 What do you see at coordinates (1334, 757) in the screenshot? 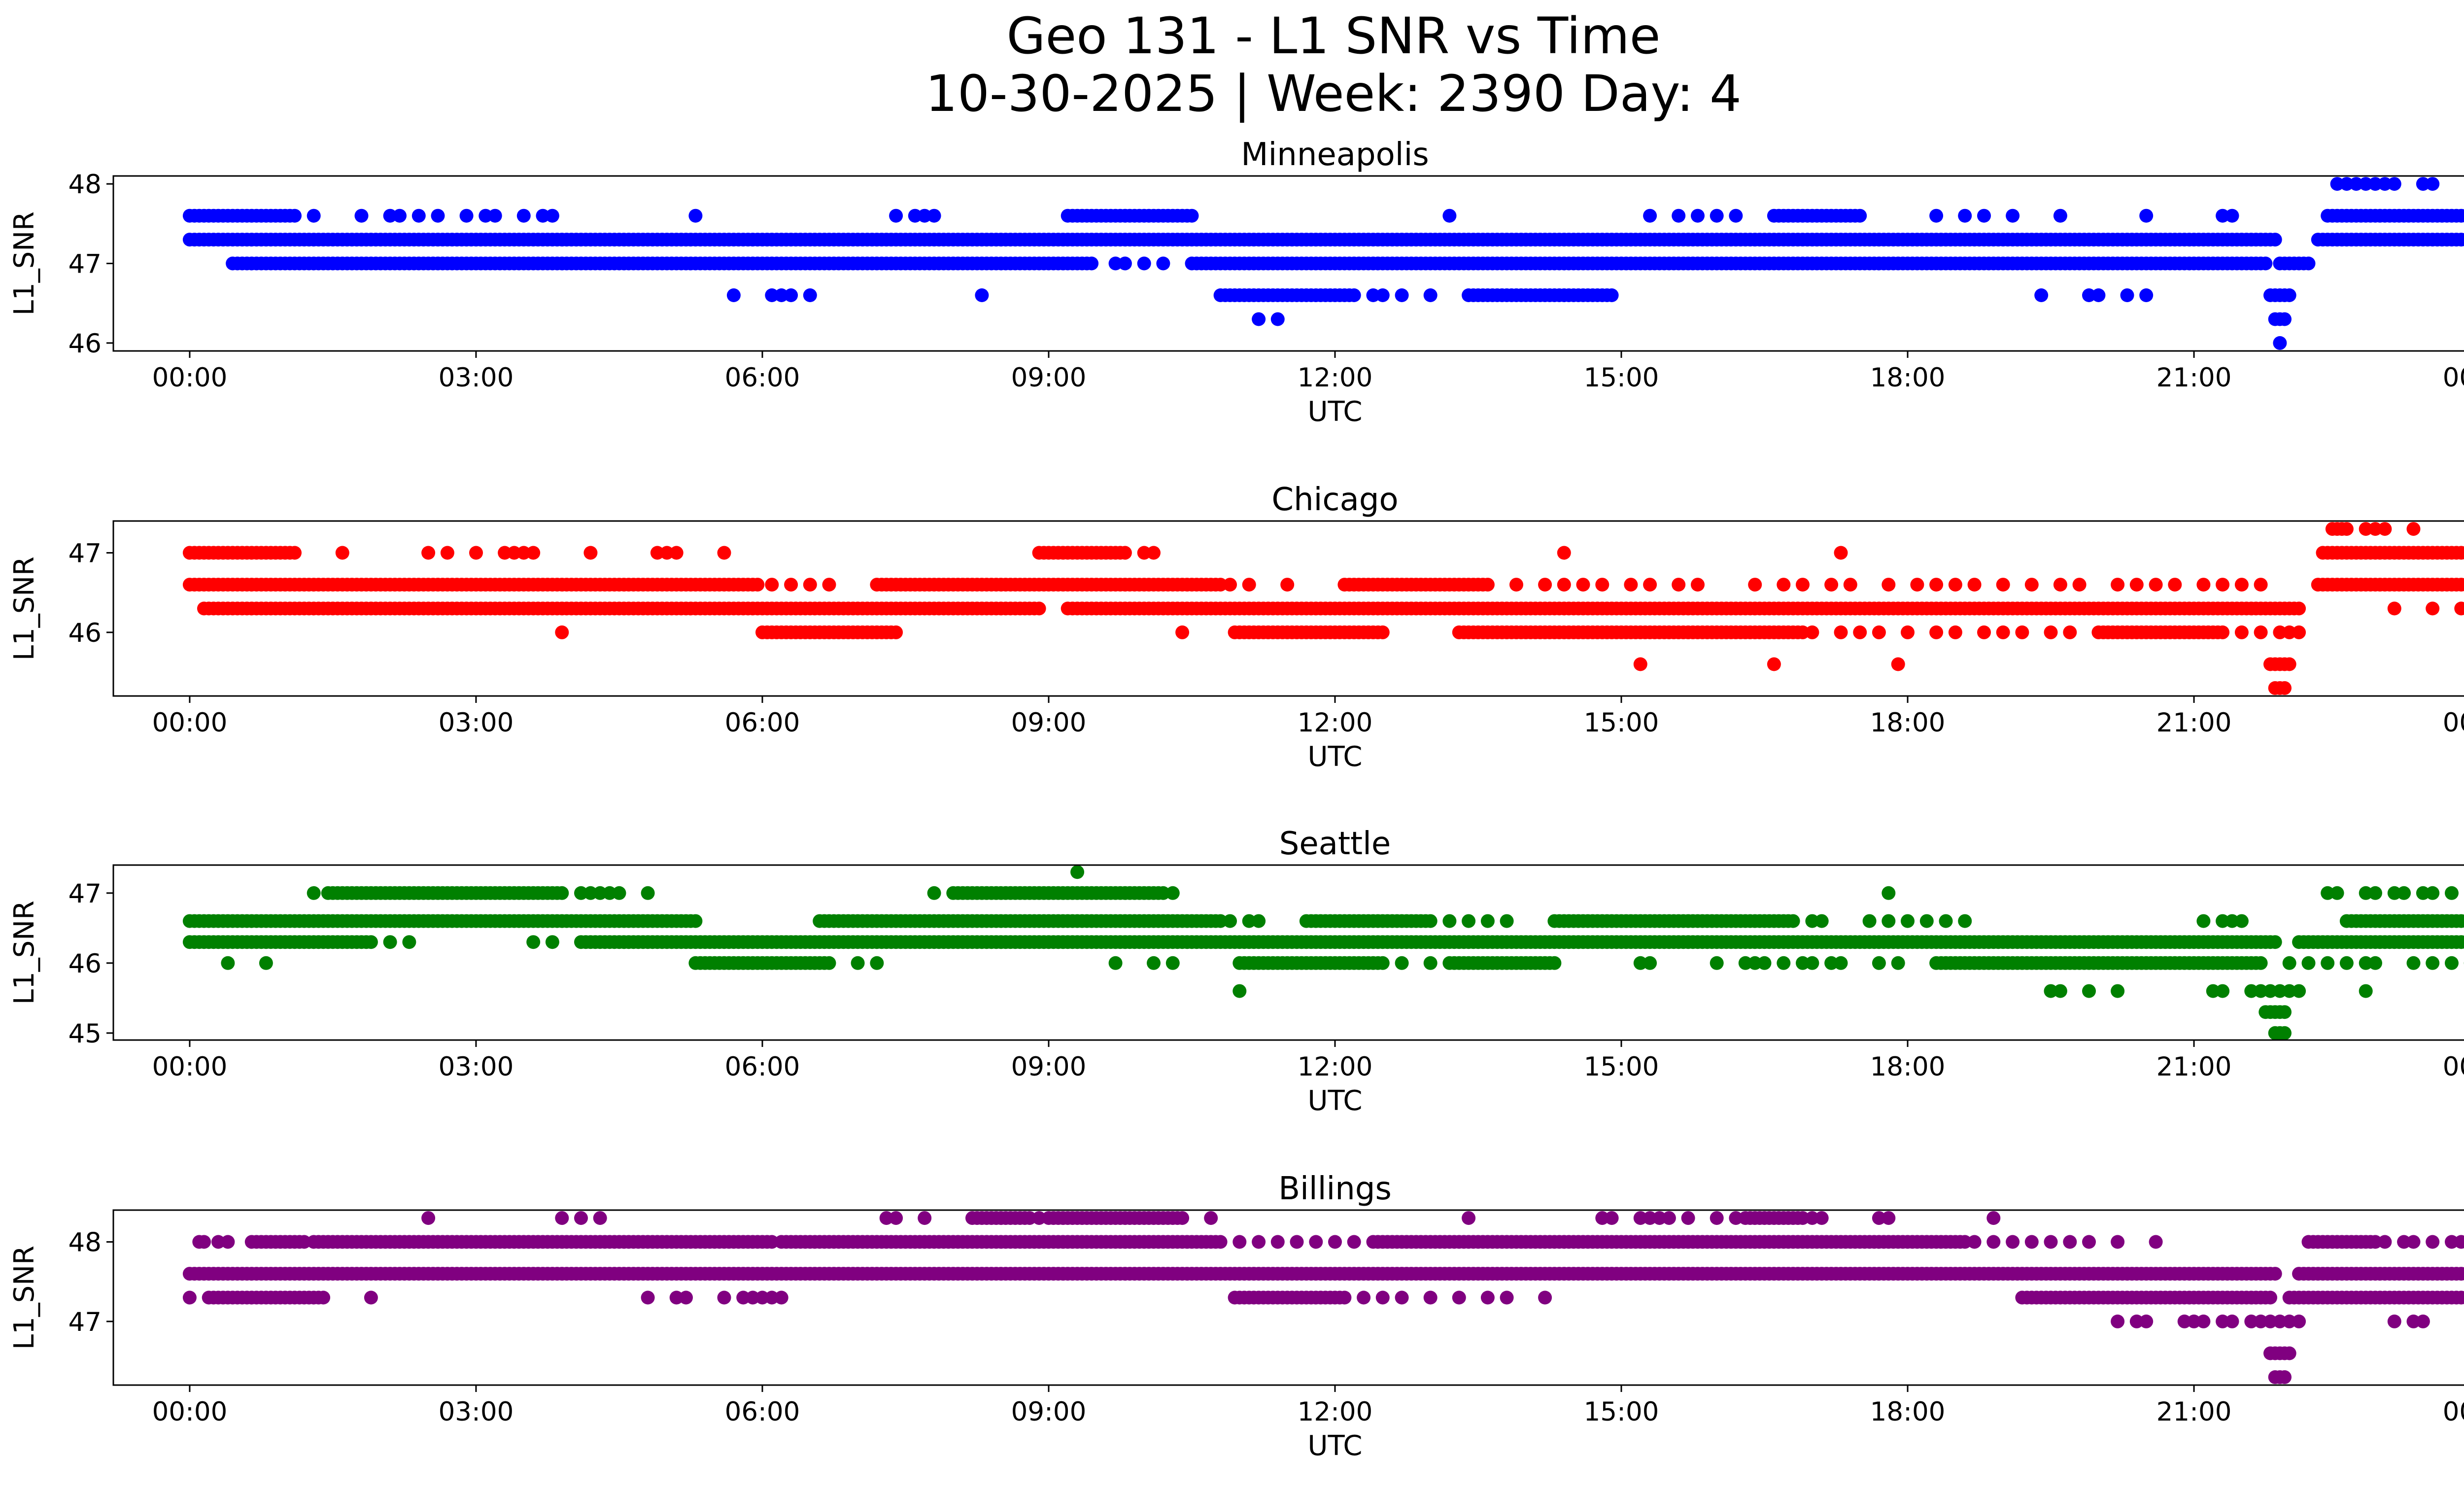
I see `chicago-xlabel: UTC` at bounding box center [1334, 757].